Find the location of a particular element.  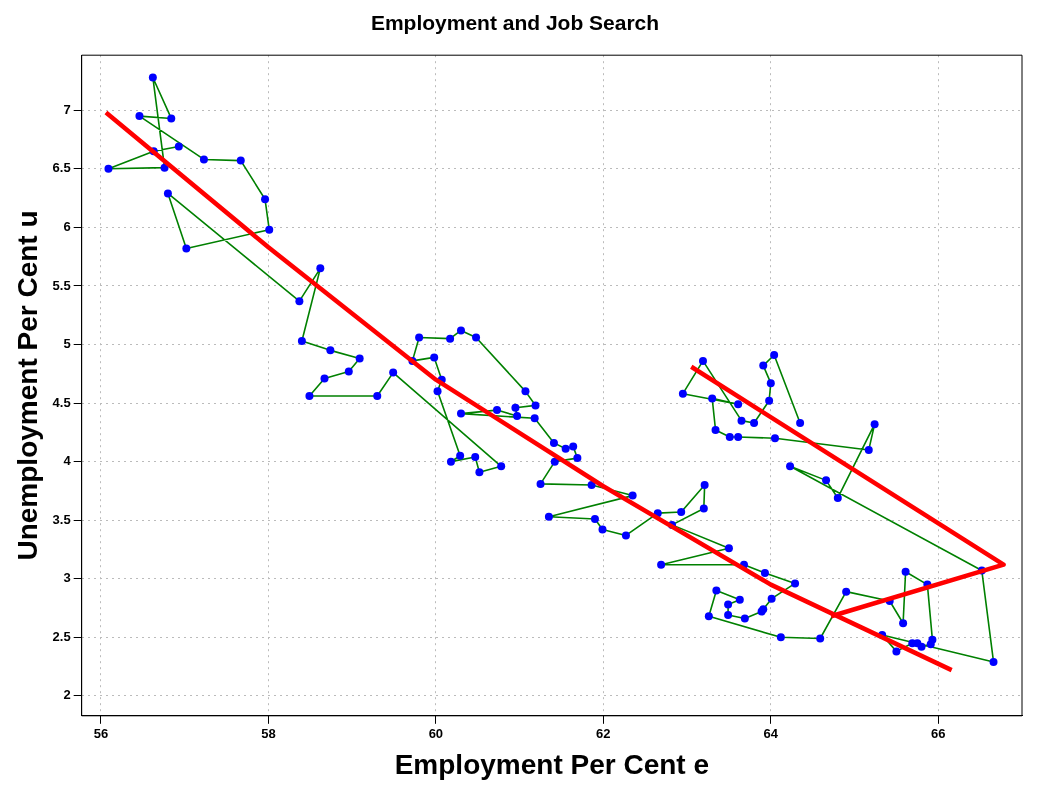

x-tick-label: 66 is located at coordinates (938, 734).